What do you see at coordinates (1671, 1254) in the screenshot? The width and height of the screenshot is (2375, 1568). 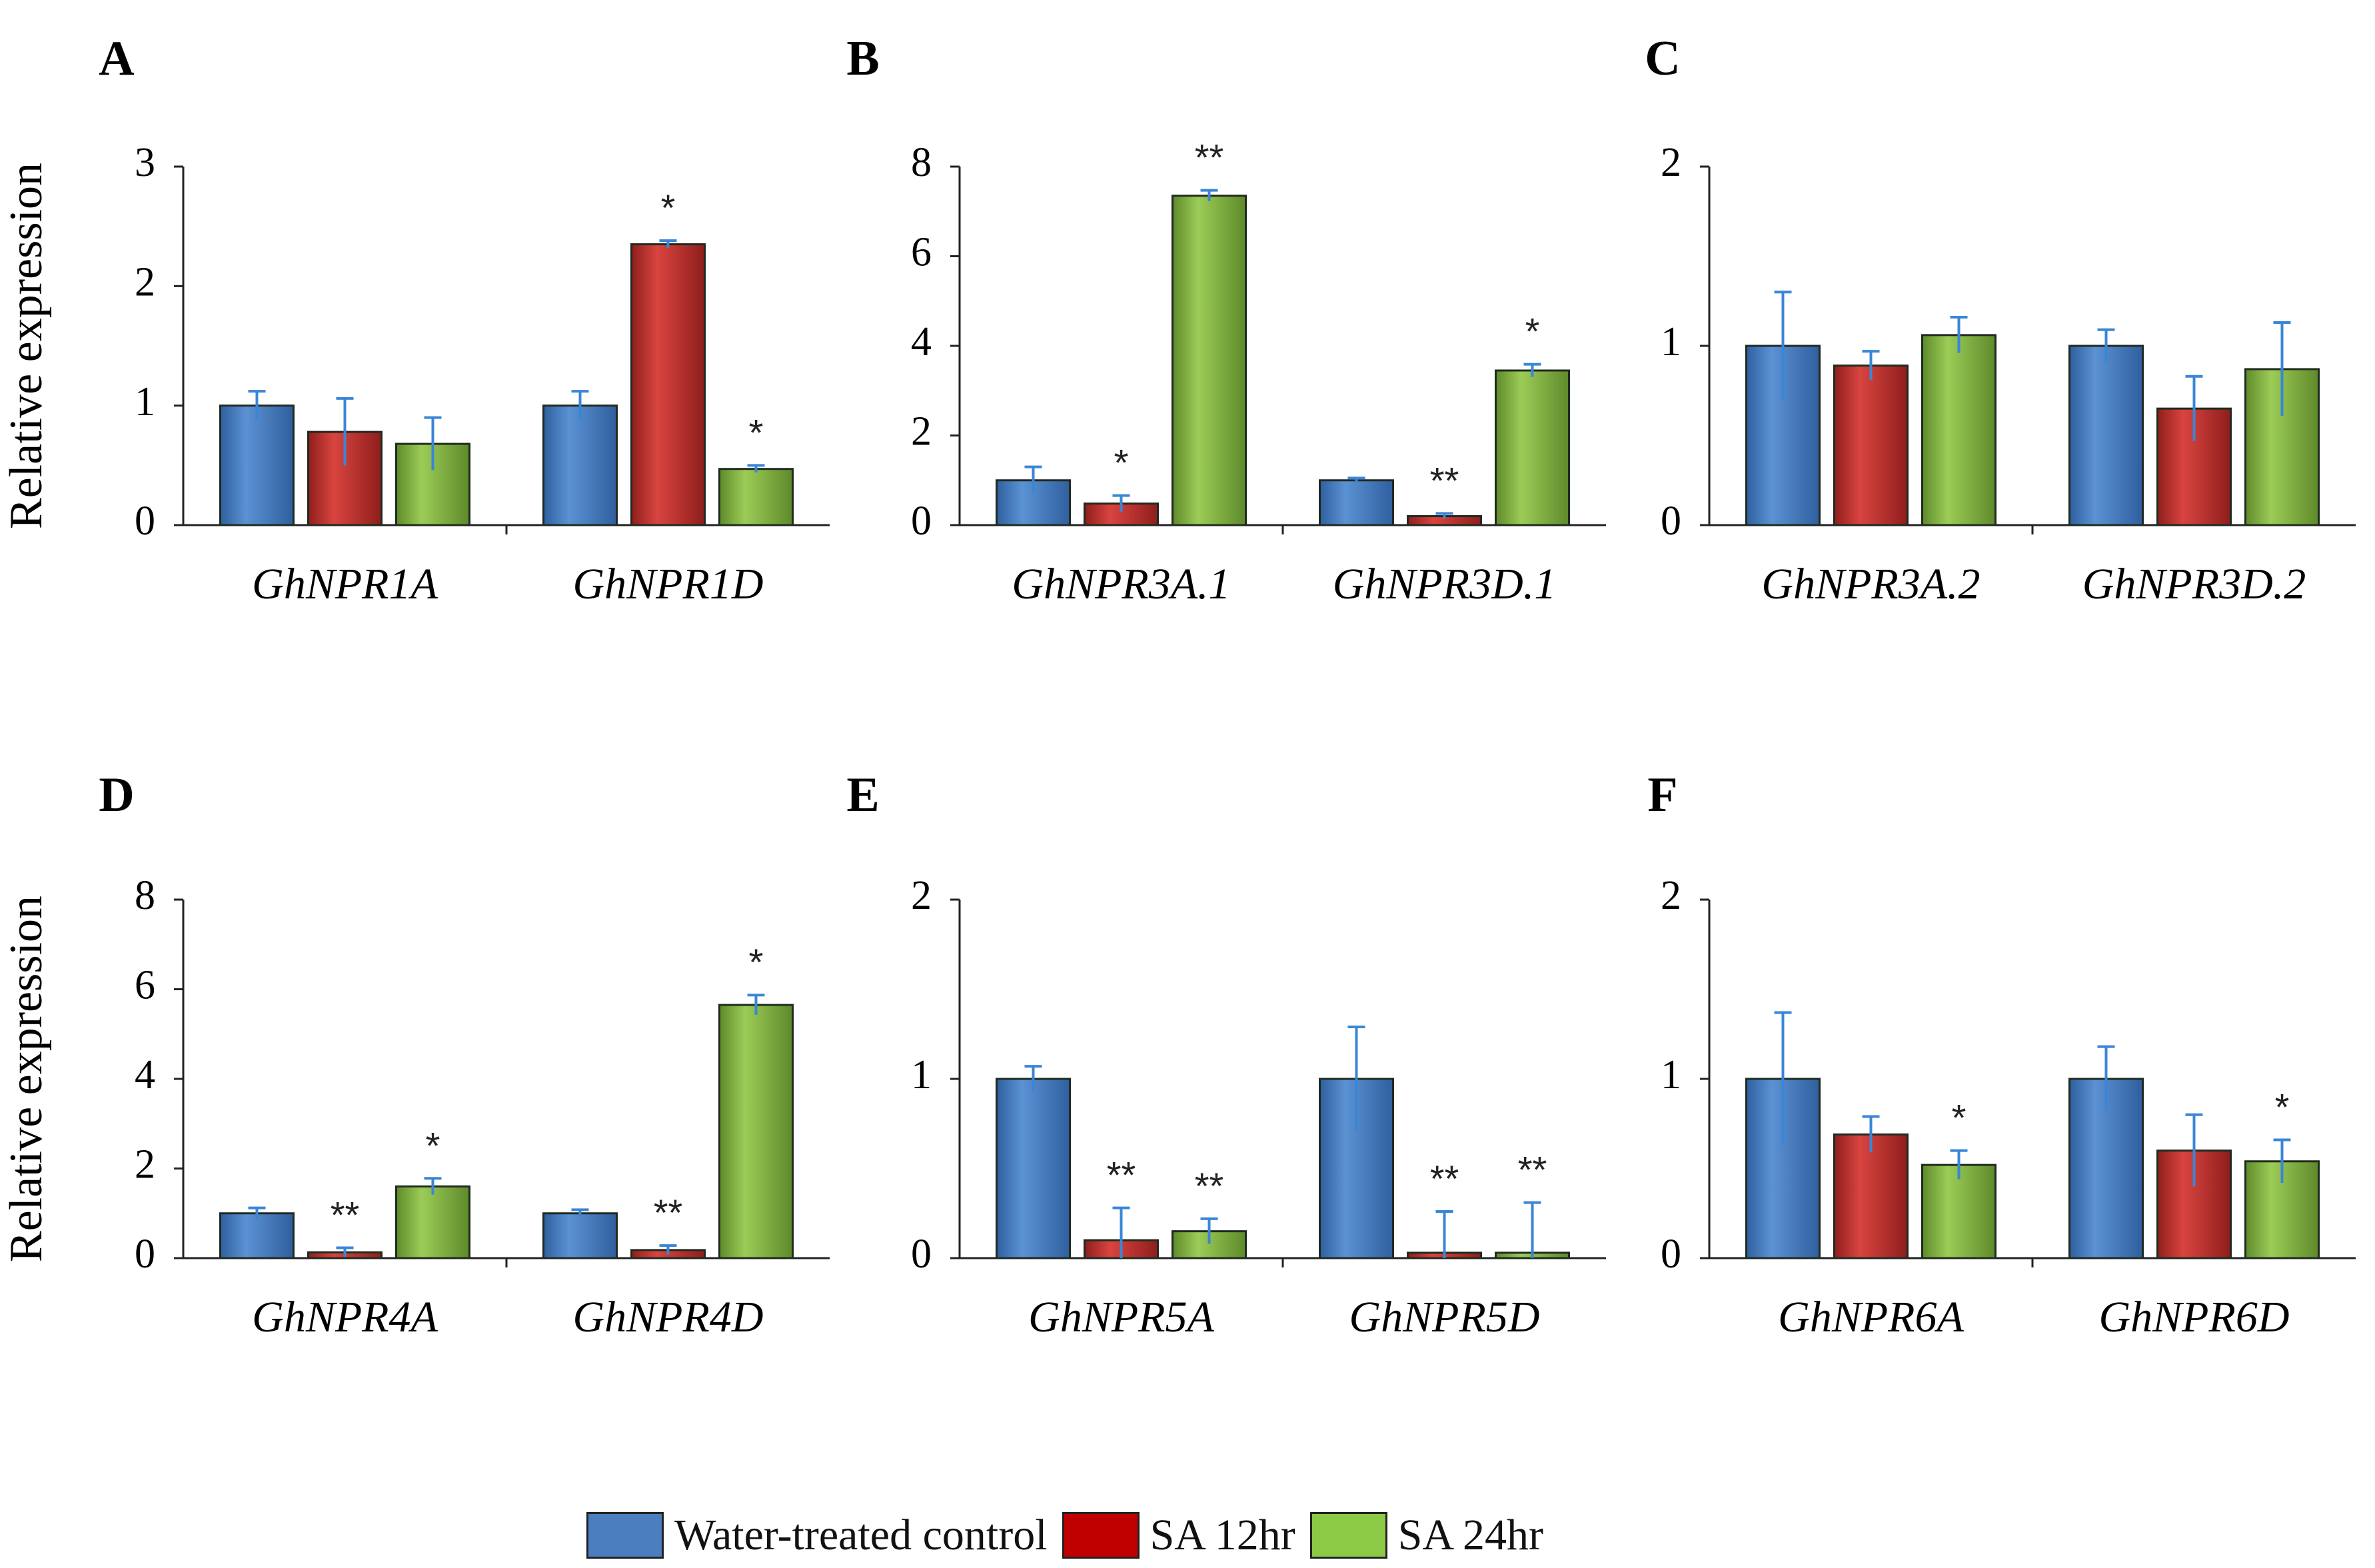 I see `y-tick-label-f: 0` at bounding box center [1671, 1254].